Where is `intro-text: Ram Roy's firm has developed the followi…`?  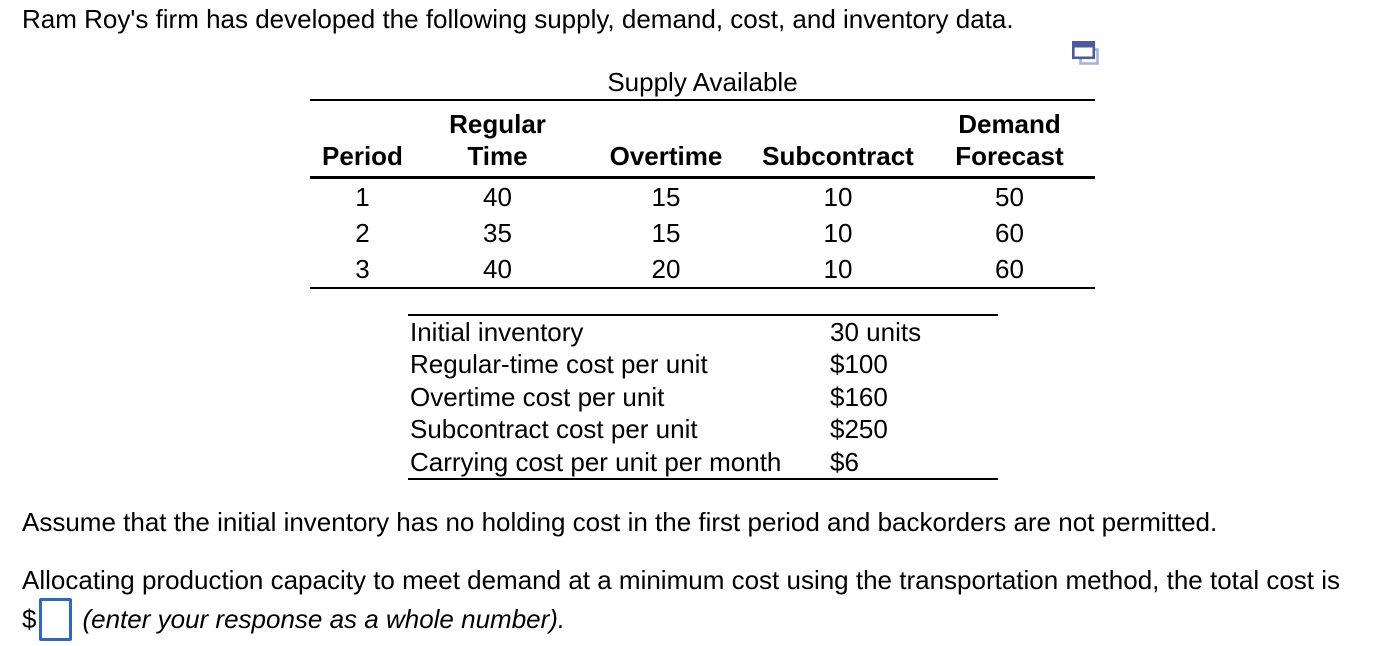
intro-text: Ram Roy's firm has developed the followi… is located at coordinates (518, 19).